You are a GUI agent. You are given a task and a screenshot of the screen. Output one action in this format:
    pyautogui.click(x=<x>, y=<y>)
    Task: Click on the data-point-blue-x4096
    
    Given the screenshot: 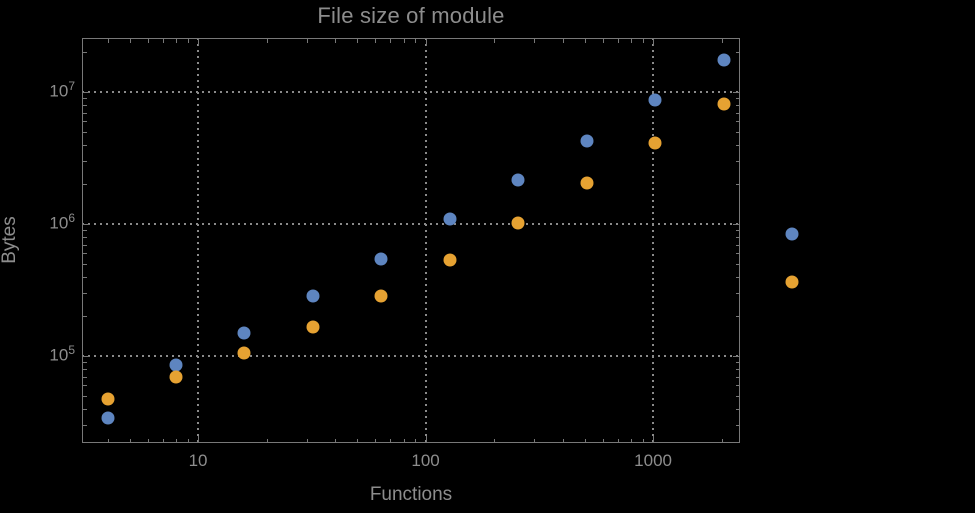 What is the action you would take?
    pyautogui.click(x=792, y=234)
    